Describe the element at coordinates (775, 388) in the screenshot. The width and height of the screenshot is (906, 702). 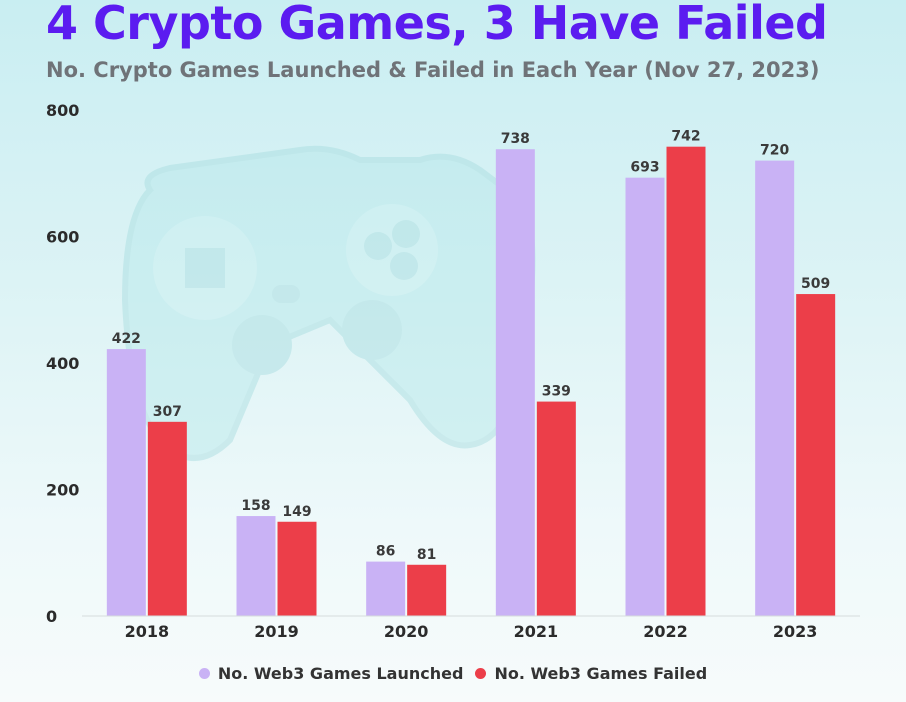
I see `bar-launched-2023` at that location.